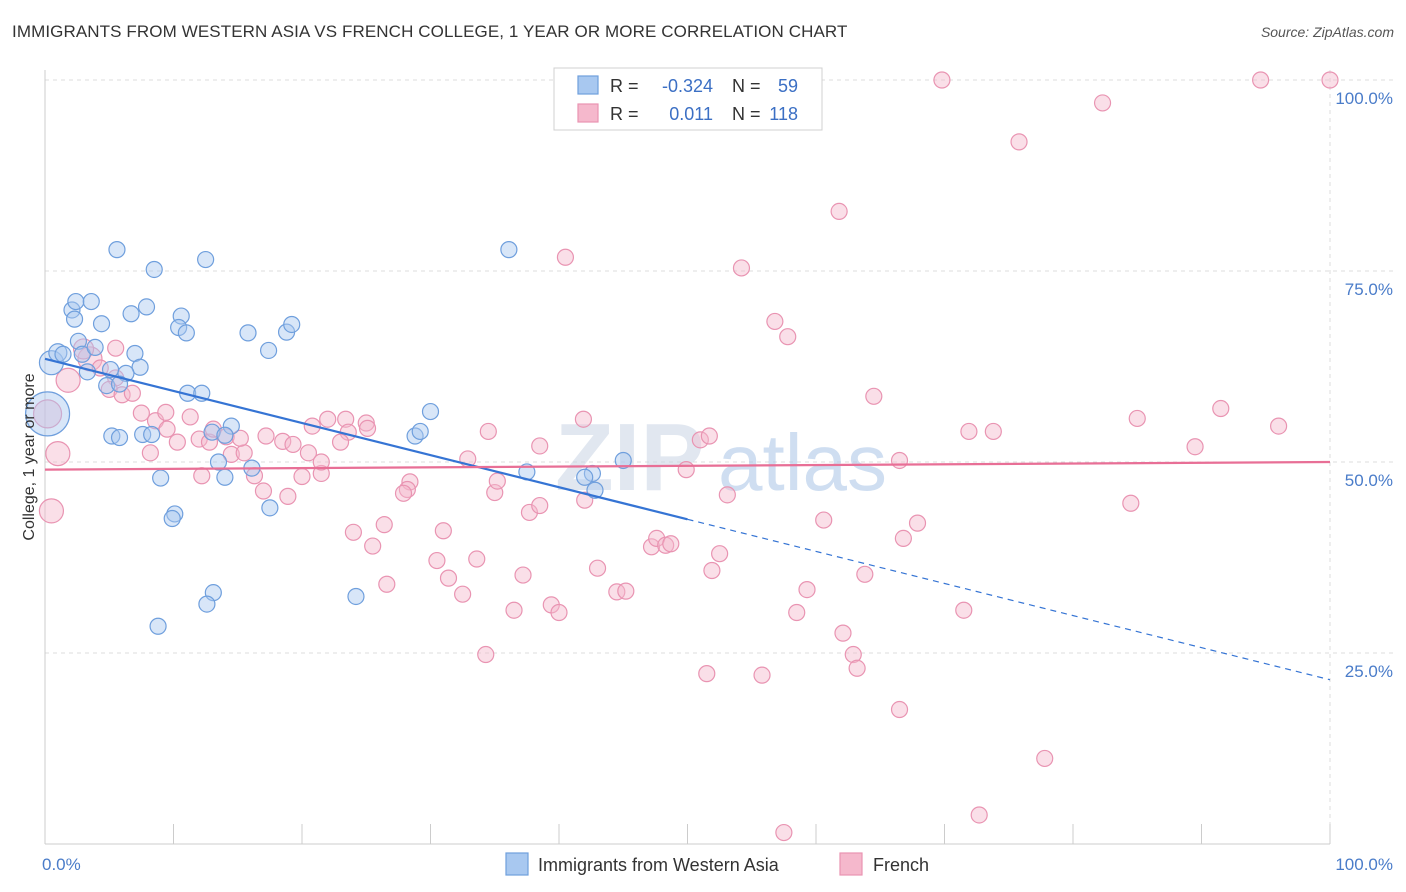 This screenshot has height=892, width=1406. Describe the element at coordinates (366, 439) in the screenshot. I see `western-asia-trend-line` at that location.